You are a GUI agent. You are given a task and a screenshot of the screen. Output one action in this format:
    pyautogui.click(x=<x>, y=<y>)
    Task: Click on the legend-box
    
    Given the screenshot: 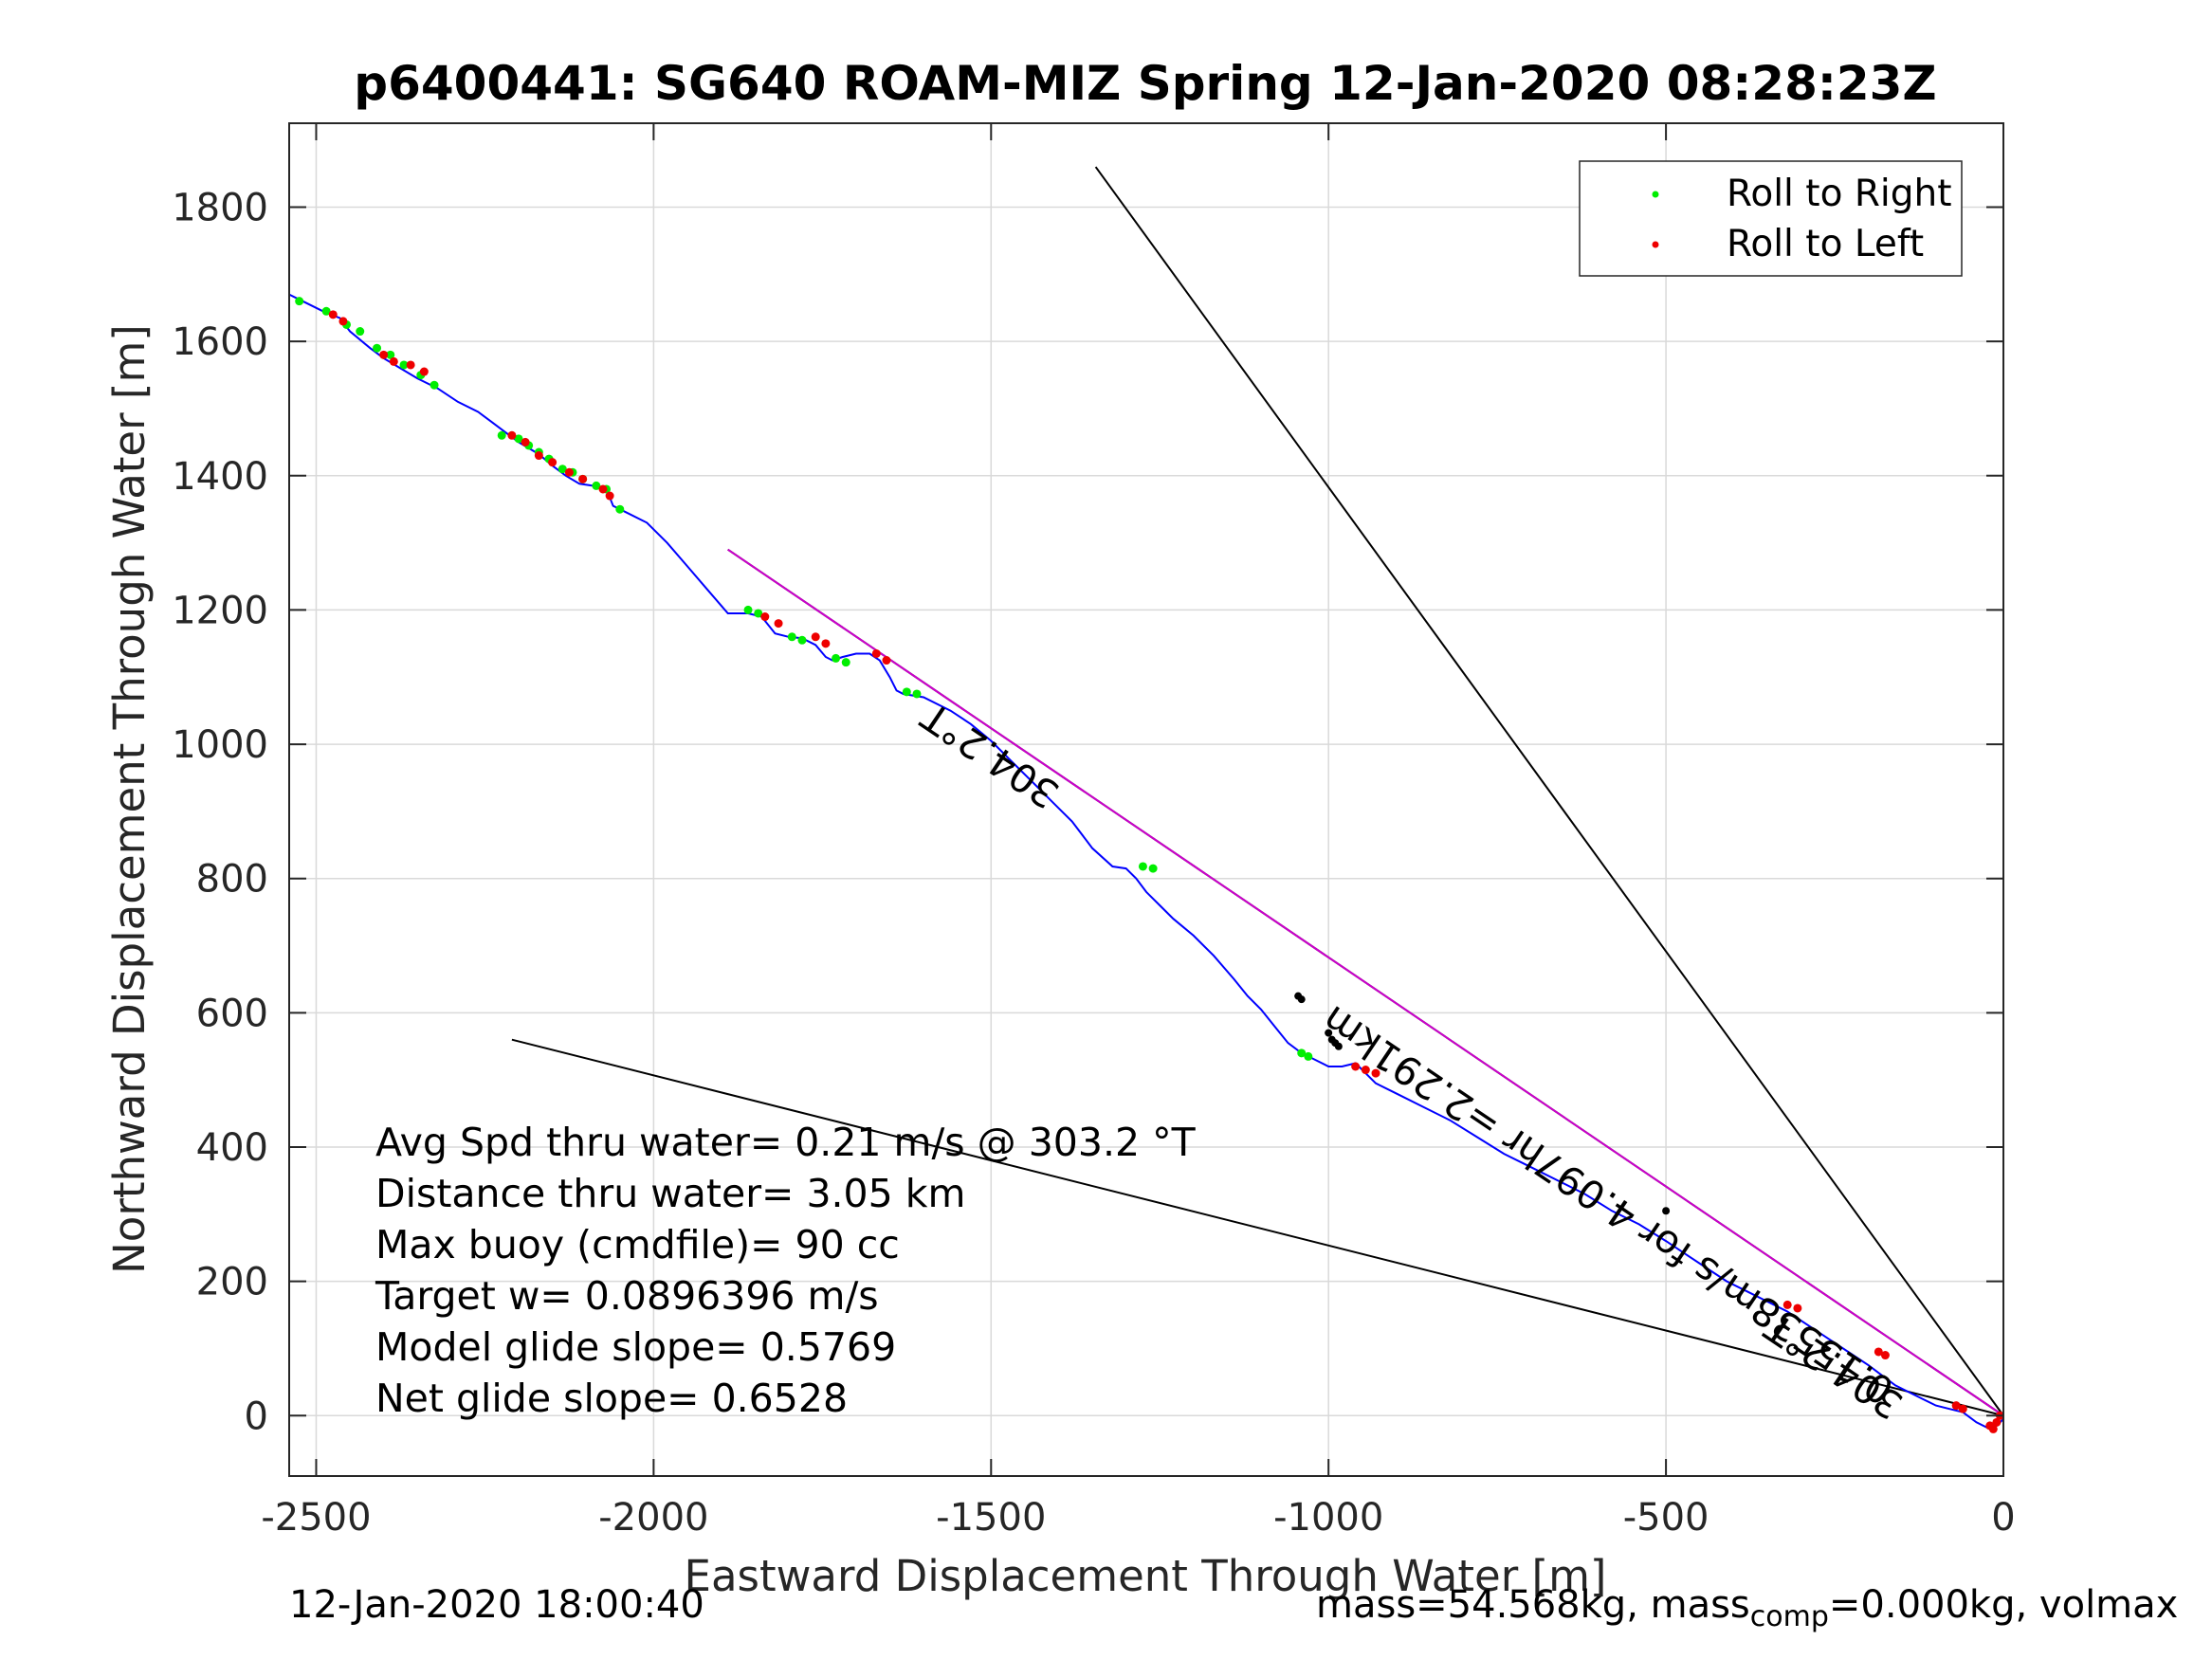 What is the action you would take?
    pyautogui.click(x=1771, y=218)
    